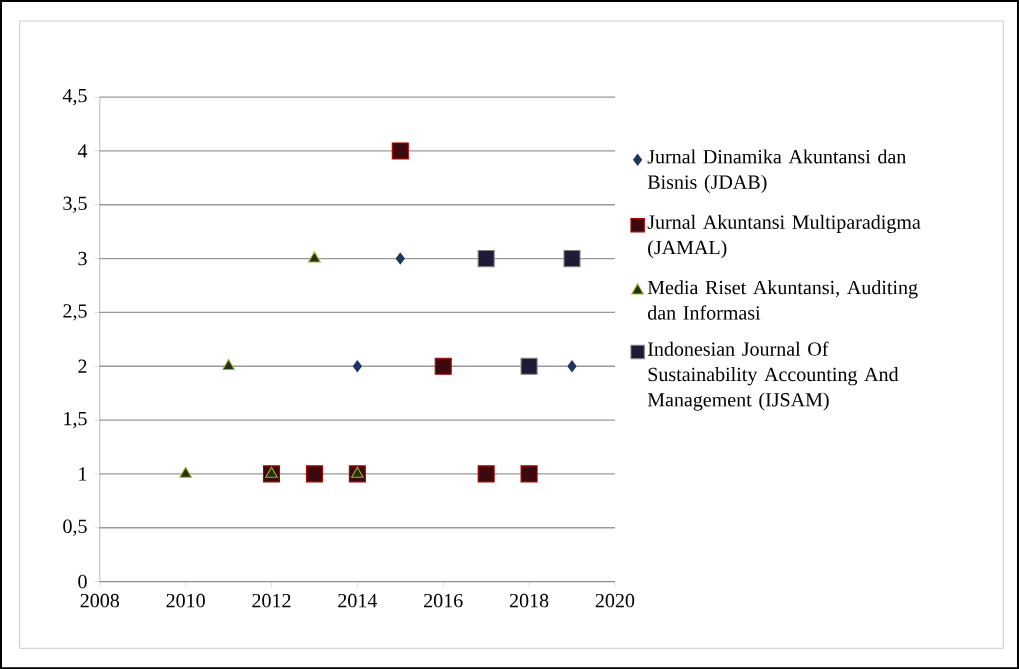 The width and height of the screenshot is (1019, 669). I want to click on y-tick-label: 2, so click(82, 366).